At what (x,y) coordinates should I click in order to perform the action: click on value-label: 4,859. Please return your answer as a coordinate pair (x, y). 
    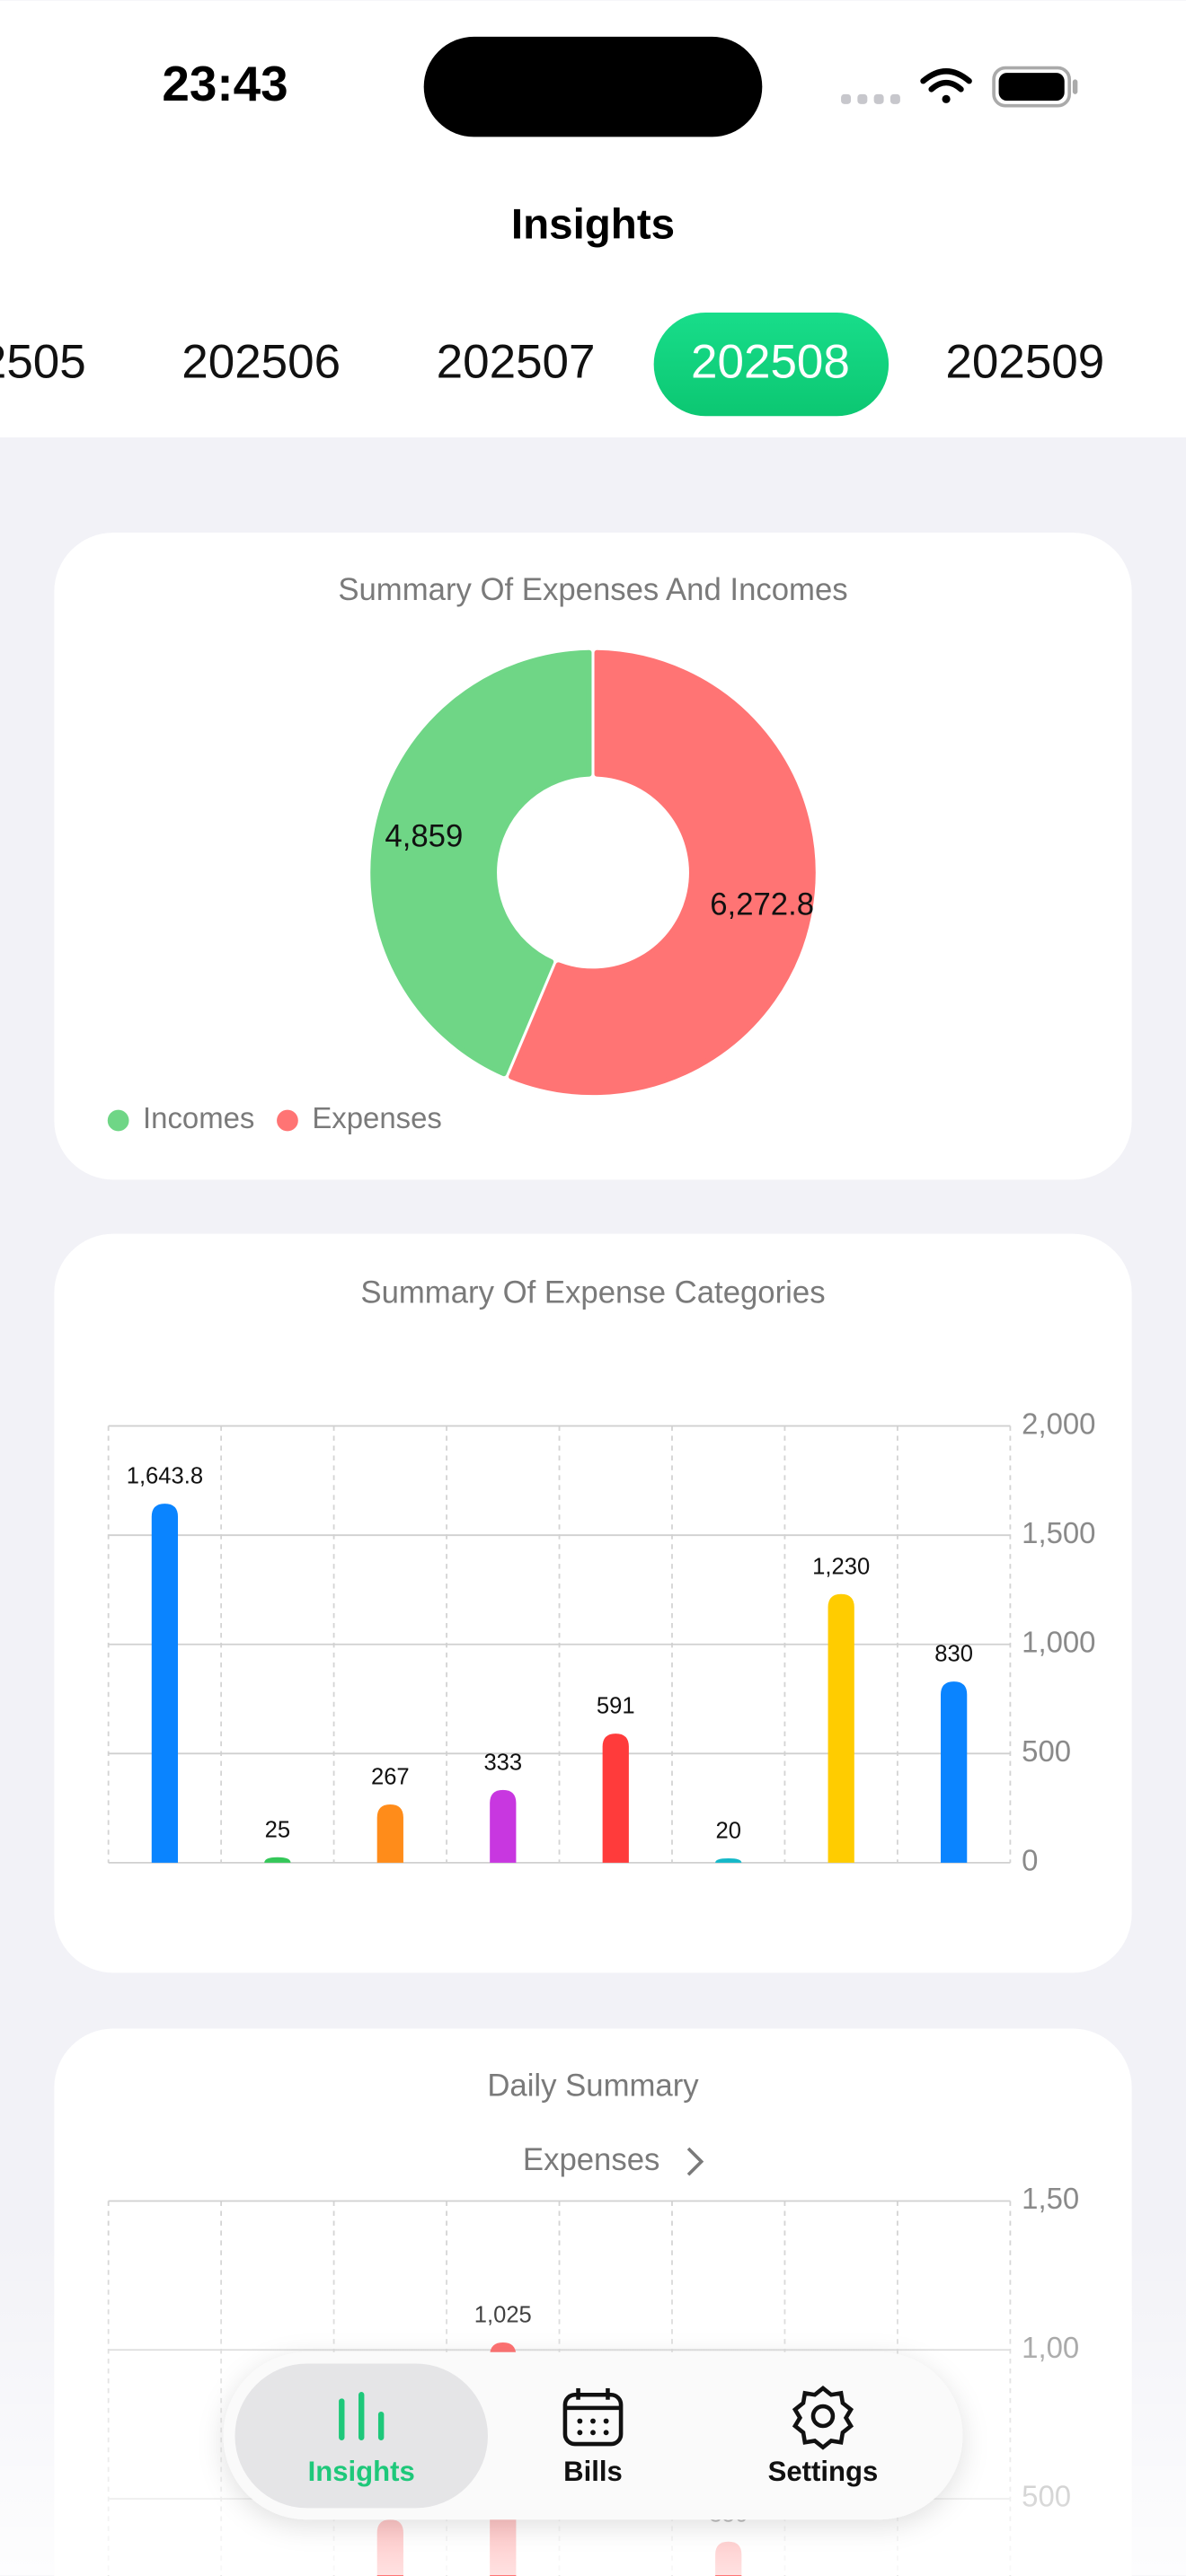
    Looking at the image, I should click on (424, 837).